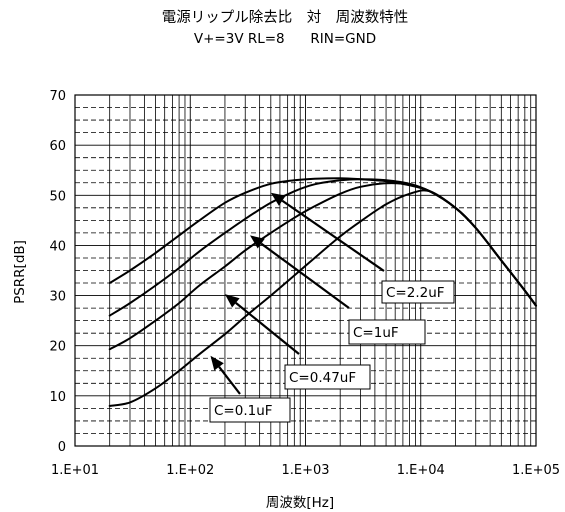 The height and width of the screenshot is (512, 565). What do you see at coordinates (300, 503) in the screenshot?
I see `x-axis-label: 周波数[Hz]` at bounding box center [300, 503].